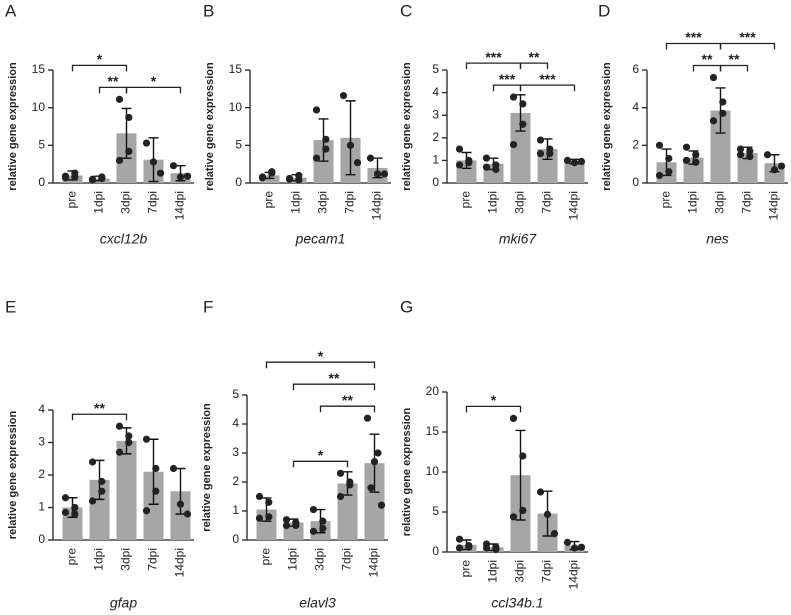 This screenshot has width=791, height=615. I want to click on gene-label: pecam1, so click(320, 239).